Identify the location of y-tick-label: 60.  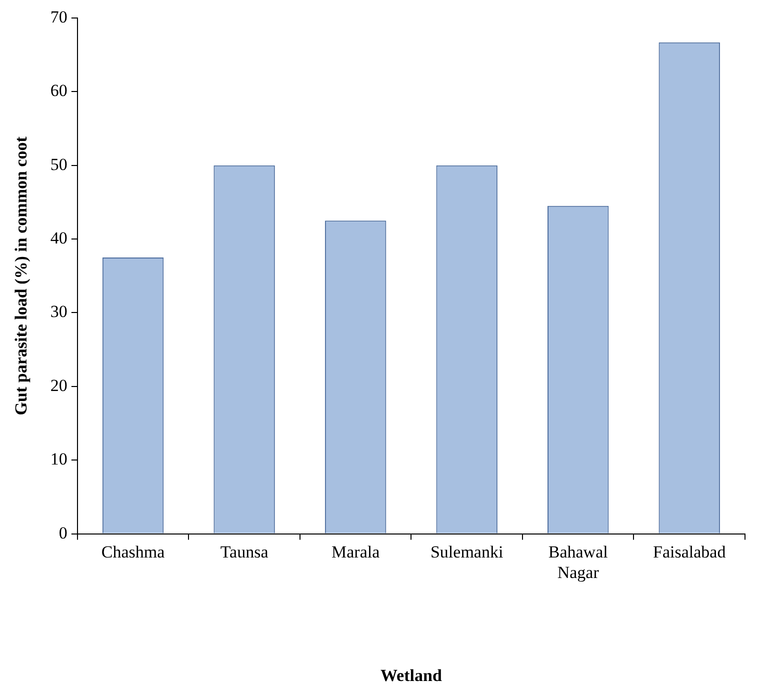
(59, 90).